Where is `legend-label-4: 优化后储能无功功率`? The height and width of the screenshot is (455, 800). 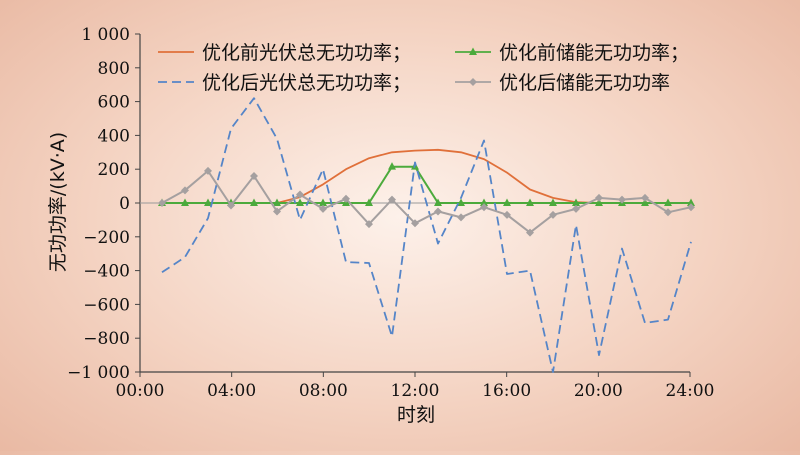
legend-label-4: 优化后储能无功功率 is located at coordinates (584, 83).